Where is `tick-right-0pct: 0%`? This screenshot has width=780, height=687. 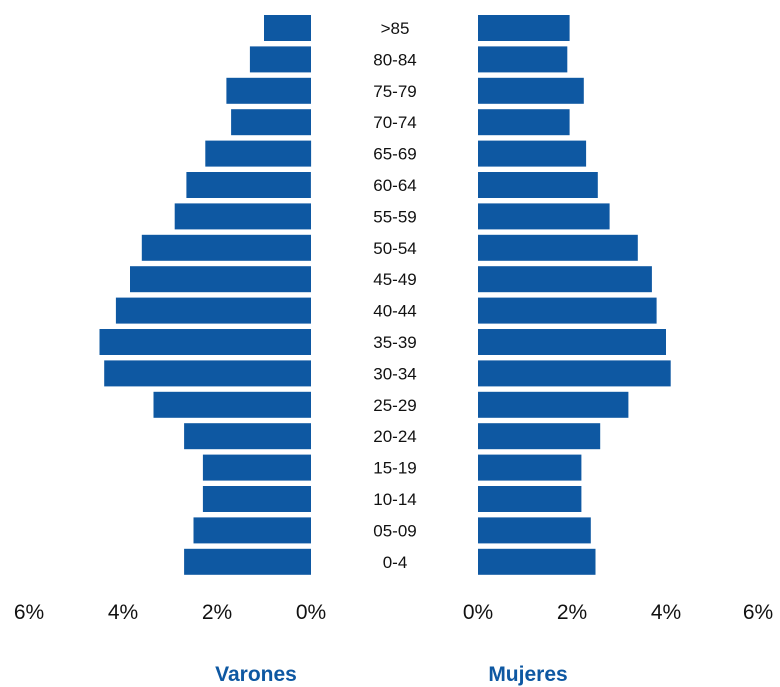 tick-right-0pct: 0% is located at coordinates (478, 612).